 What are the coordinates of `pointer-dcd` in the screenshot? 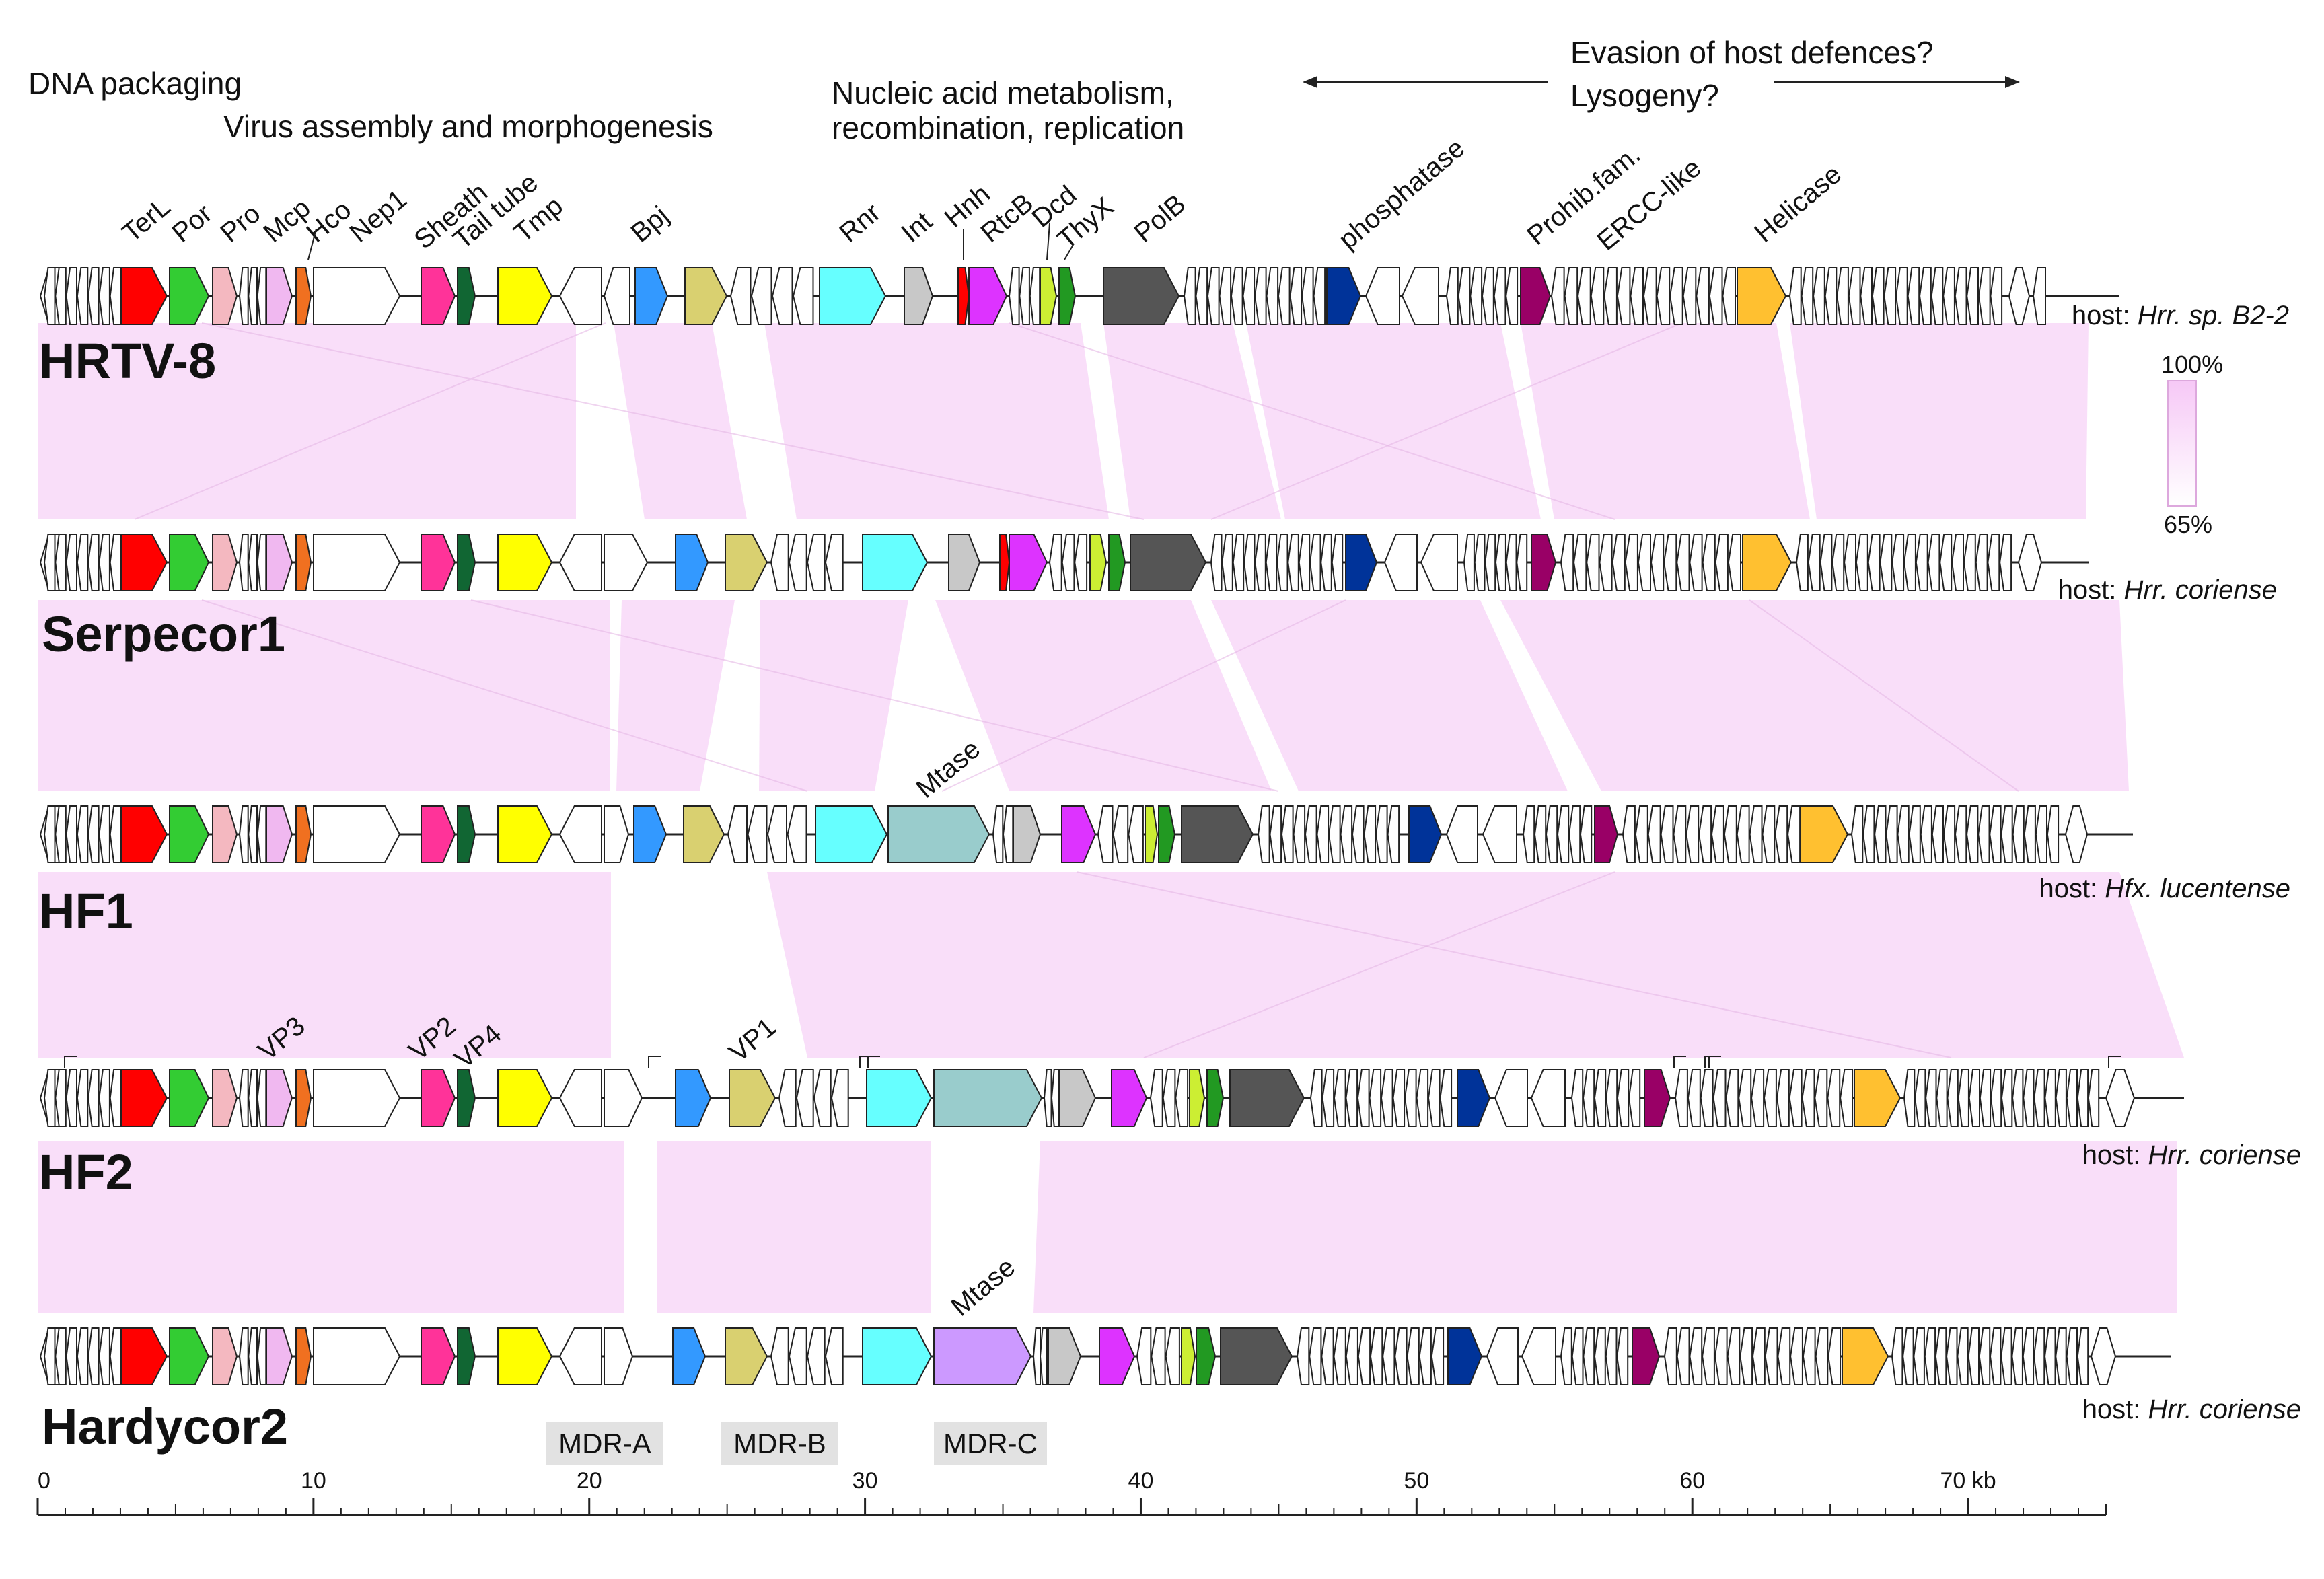 It's located at (1048, 241).